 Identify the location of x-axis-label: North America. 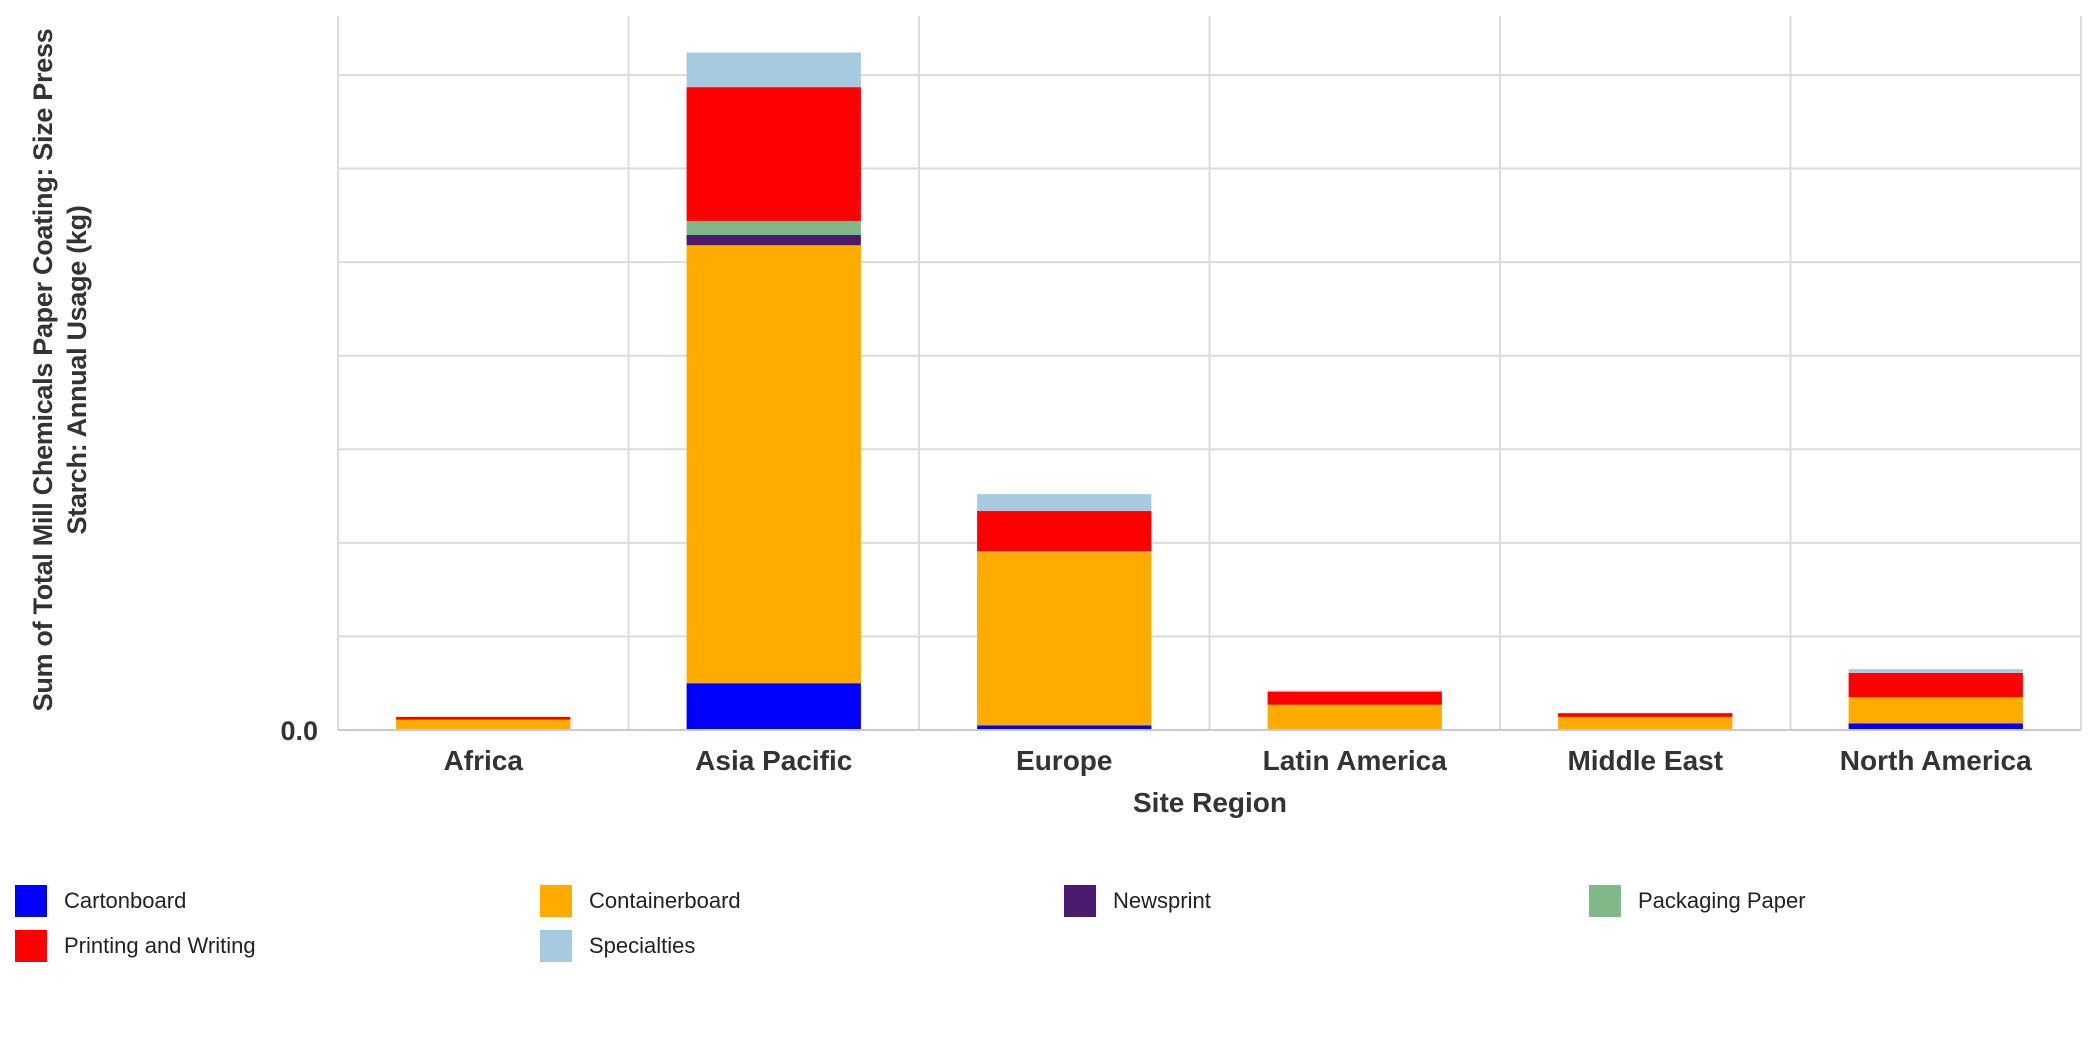
(1935, 760).